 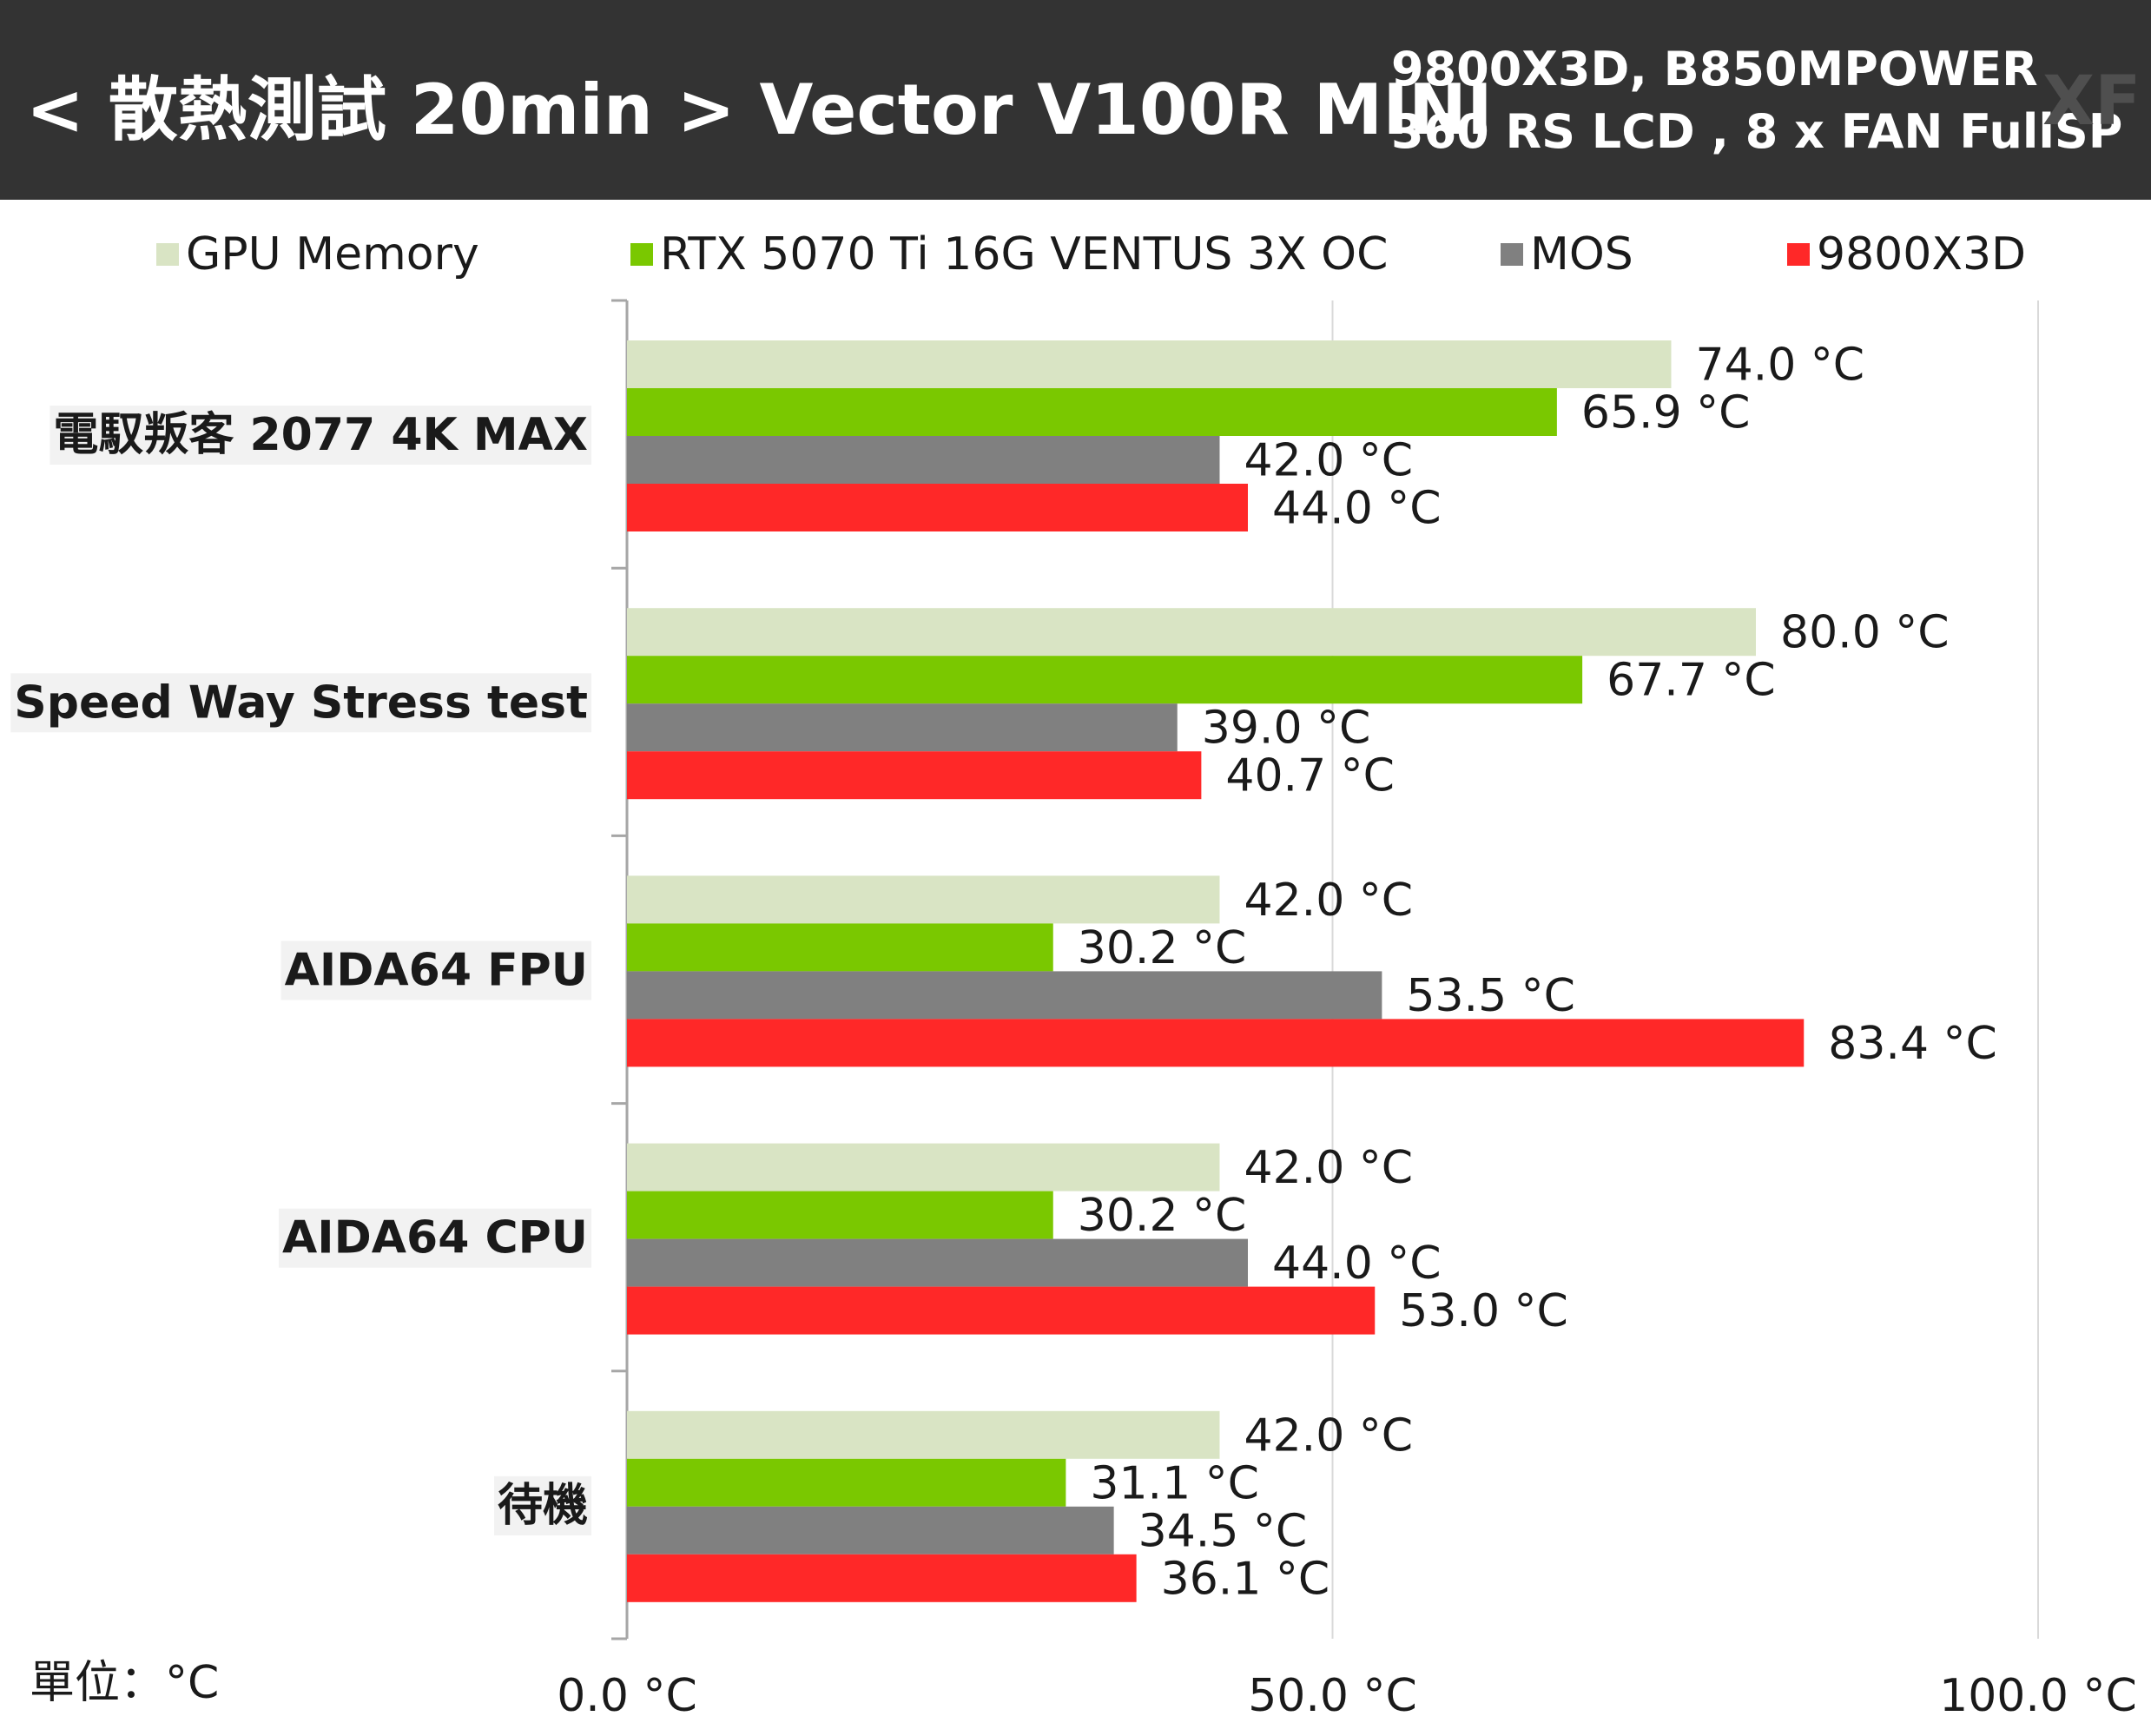 I want to click on data-label: 40.7 °C, so click(x=1310, y=776).